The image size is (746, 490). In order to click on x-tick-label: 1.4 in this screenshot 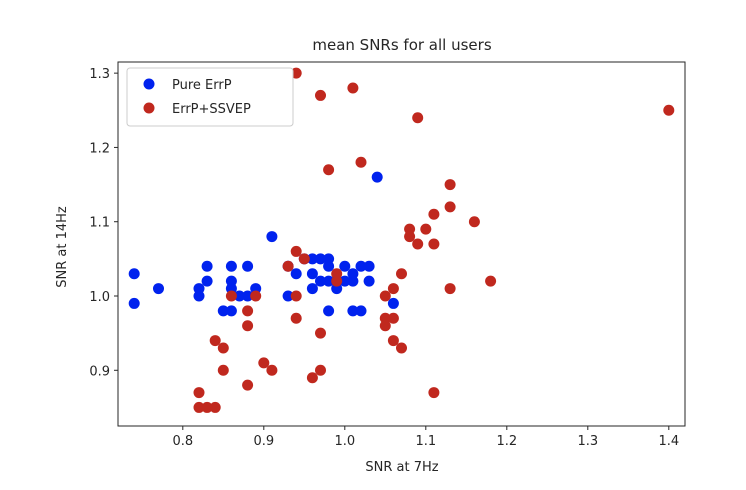, I will do `click(668, 441)`.